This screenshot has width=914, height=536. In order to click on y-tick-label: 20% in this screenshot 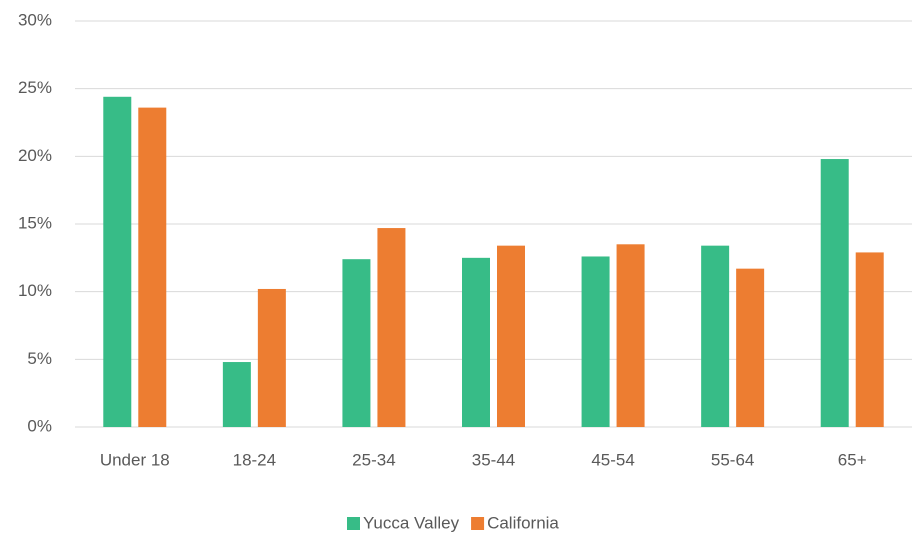, I will do `click(35, 155)`.